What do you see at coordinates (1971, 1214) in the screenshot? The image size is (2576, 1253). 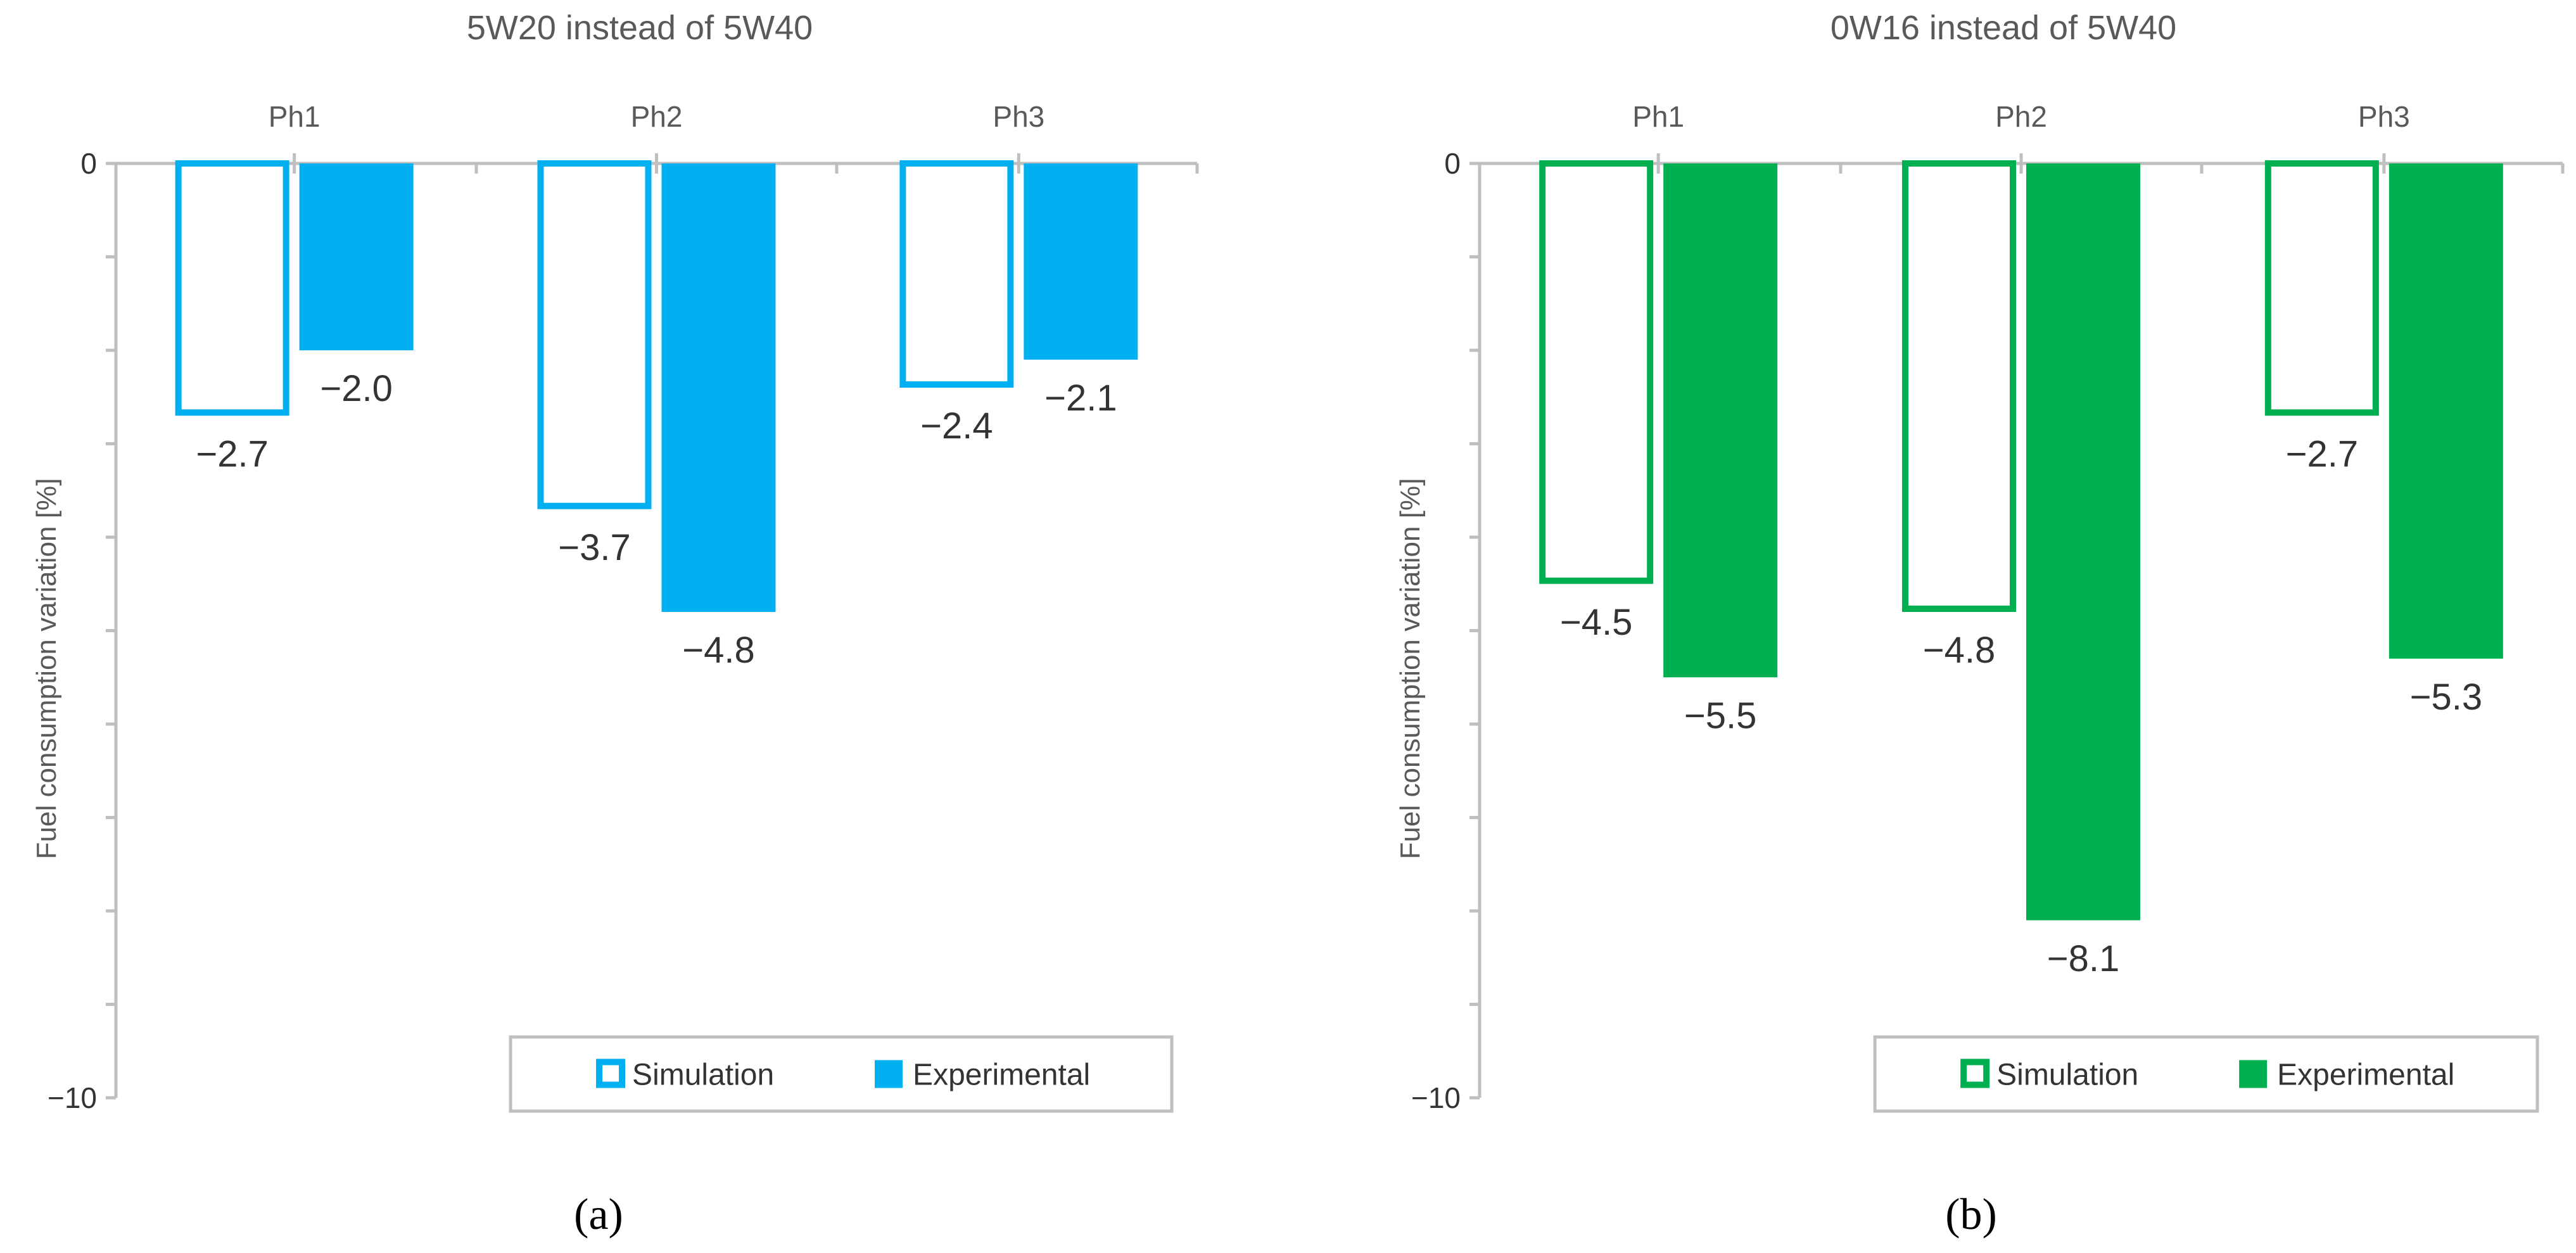 I see `panel-sub-label: (b)` at bounding box center [1971, 1214].